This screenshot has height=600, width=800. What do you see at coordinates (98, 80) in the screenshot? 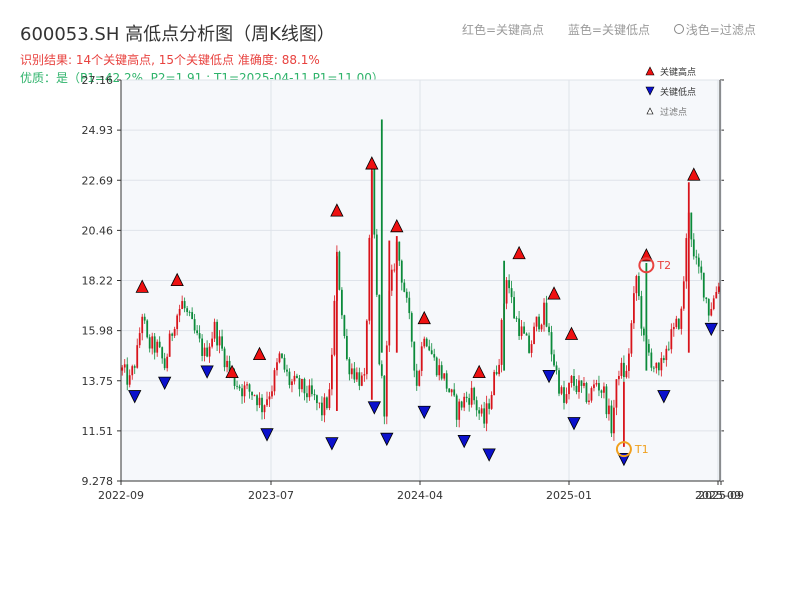
I see `y-tick-label: 27.16` at bounding box center [98, 80].